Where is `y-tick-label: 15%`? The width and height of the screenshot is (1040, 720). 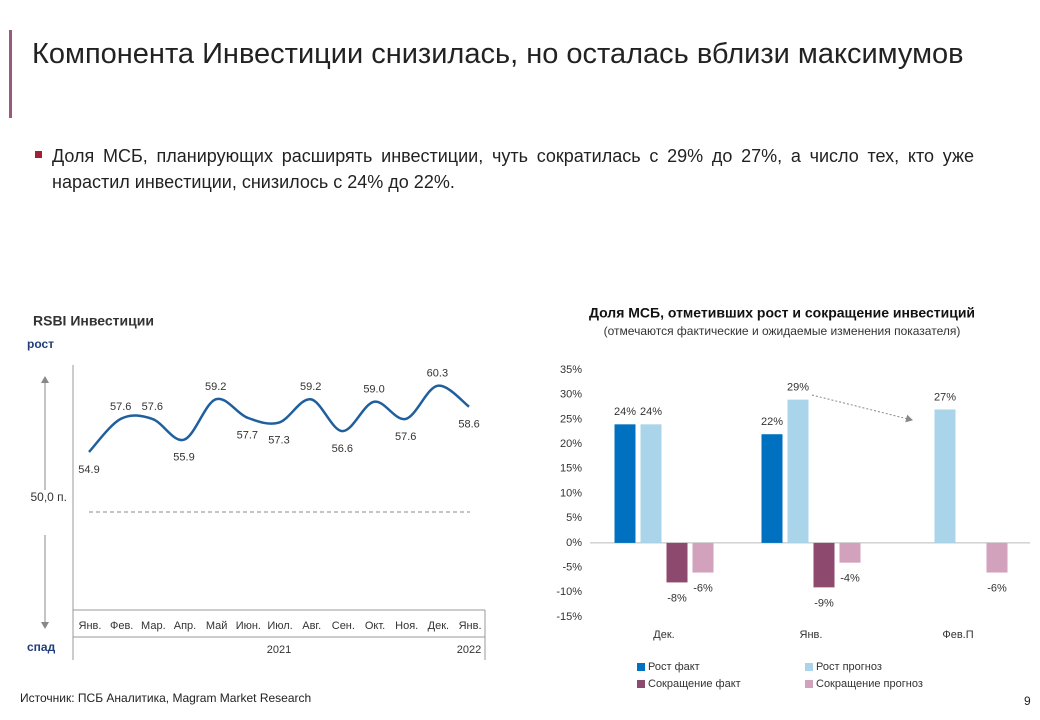
y-tick-label: 15% is located at coordinates (571, 469).